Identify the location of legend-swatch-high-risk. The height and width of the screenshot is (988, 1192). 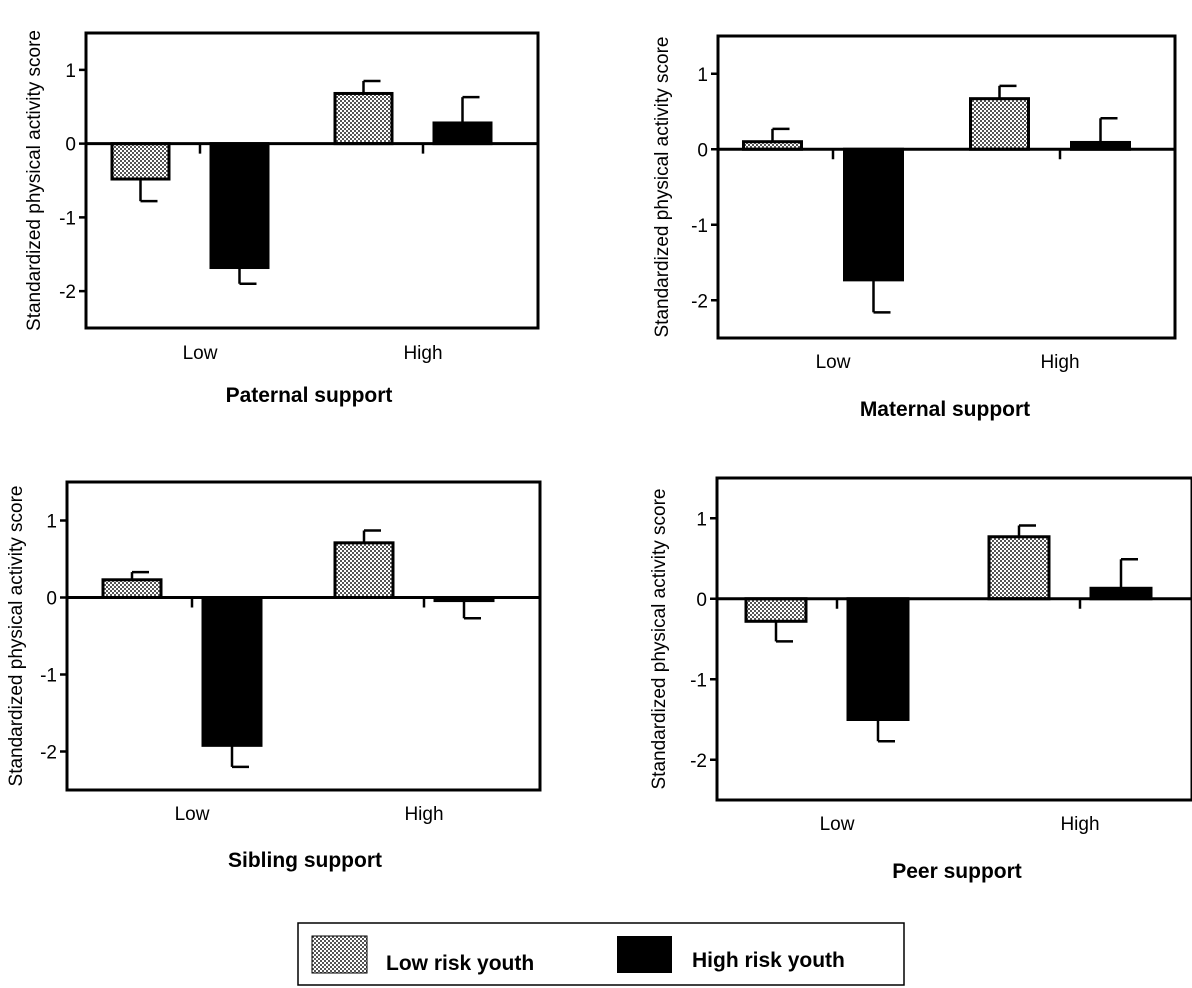
(644, 954).